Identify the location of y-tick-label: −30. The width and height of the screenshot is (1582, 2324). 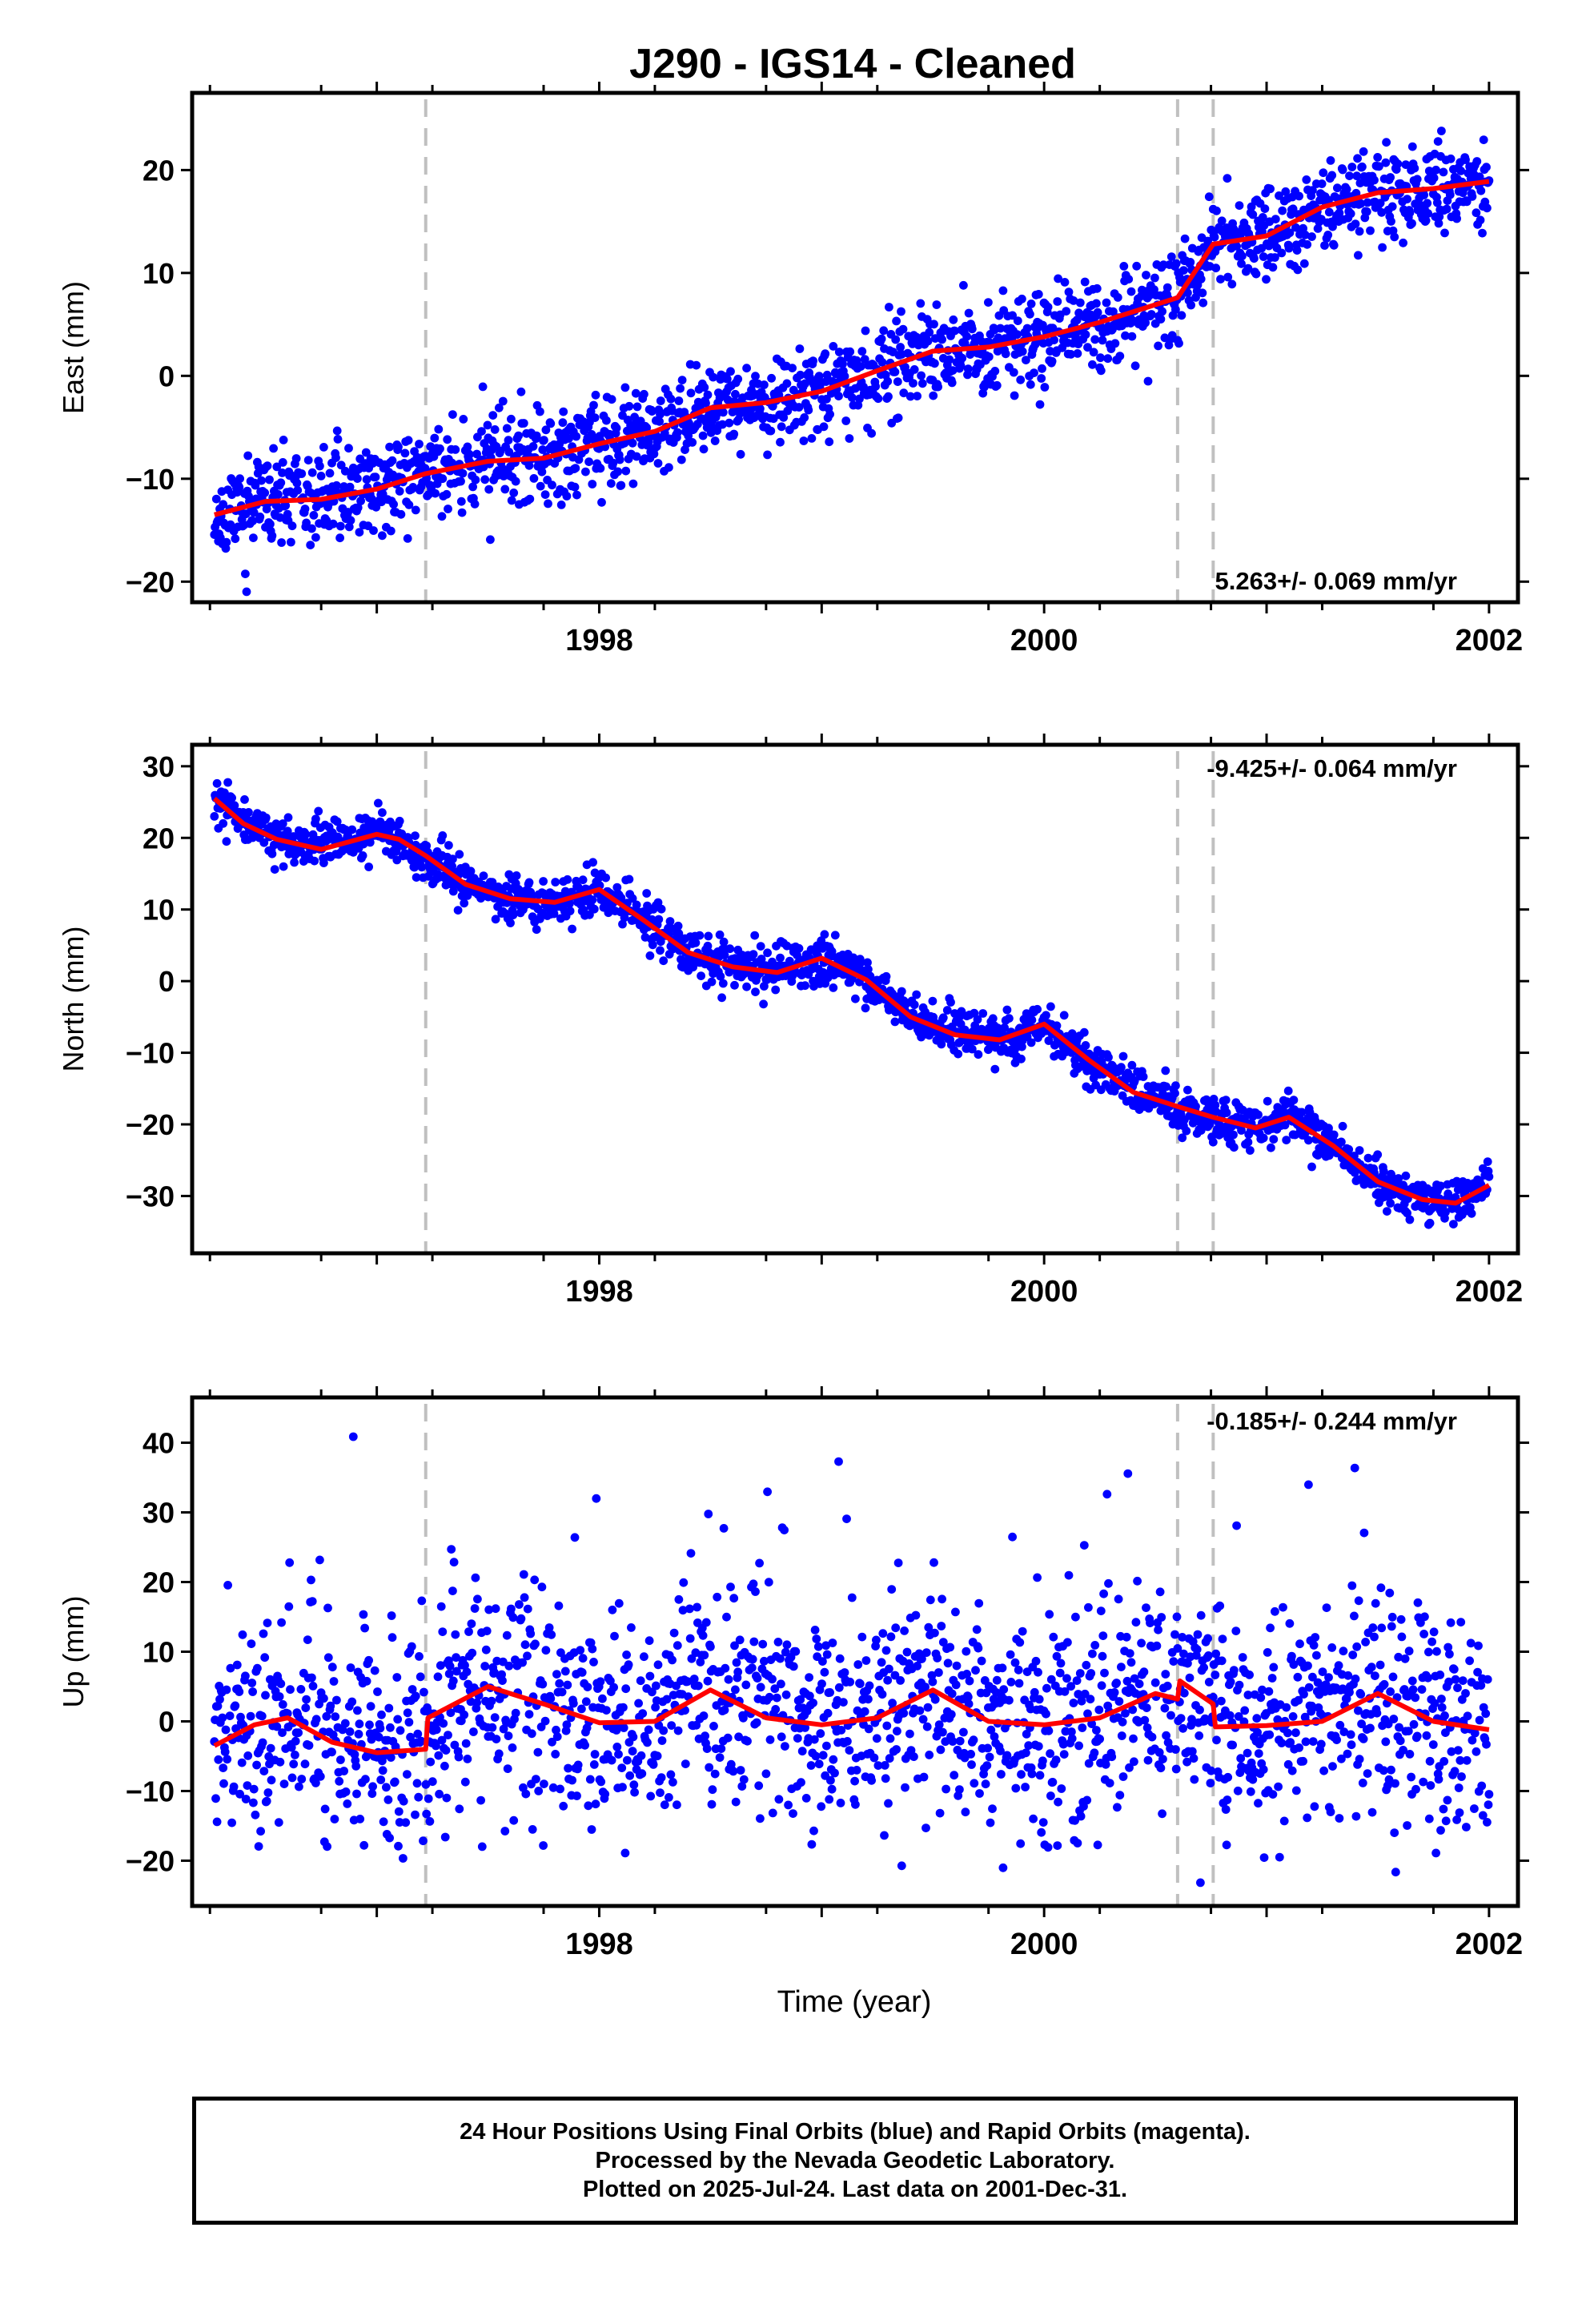
(151, 1196).